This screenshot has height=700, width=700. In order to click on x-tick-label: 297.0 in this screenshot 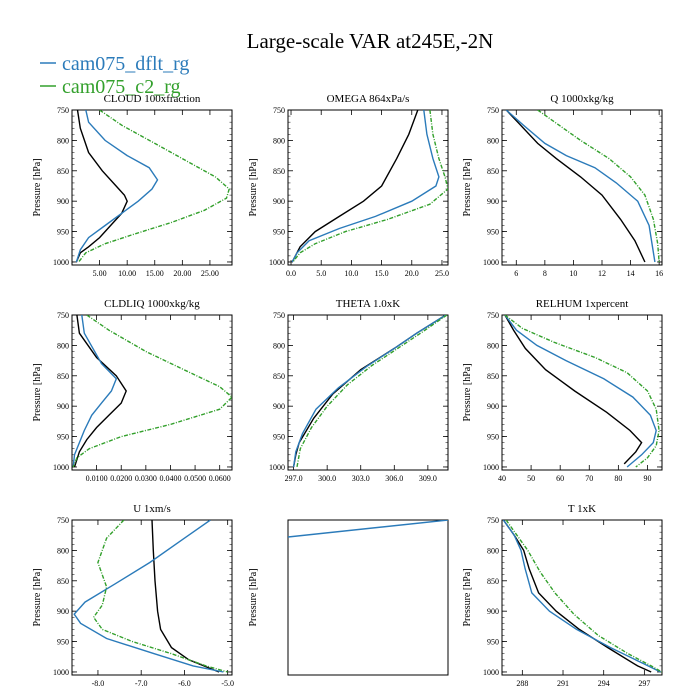, I will do `click(294, 478)`.